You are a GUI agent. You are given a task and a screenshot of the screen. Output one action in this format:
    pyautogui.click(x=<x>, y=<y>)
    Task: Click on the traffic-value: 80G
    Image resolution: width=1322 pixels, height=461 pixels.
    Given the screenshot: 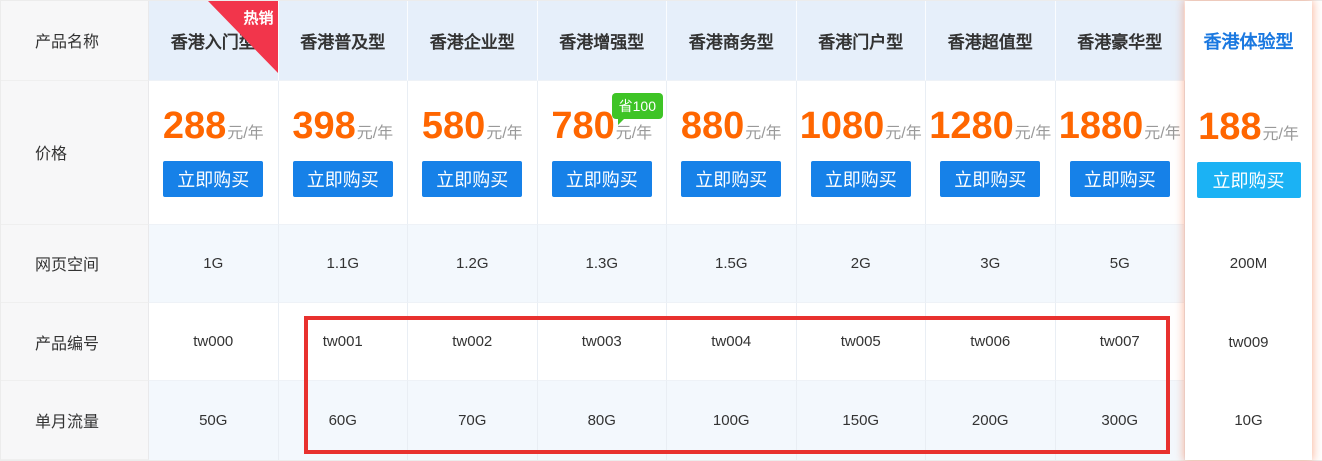 What is the action you would take?
    pyautogui.click(x=602, y=420)
    